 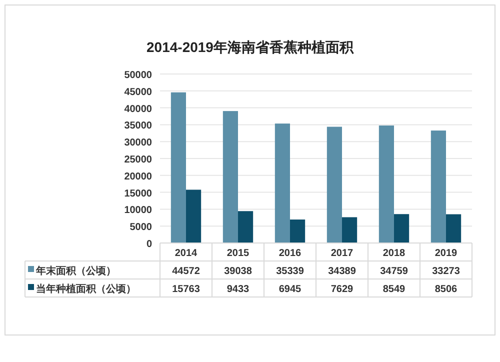 I want to click on data-label: 44572, so click(x=186, y=271).